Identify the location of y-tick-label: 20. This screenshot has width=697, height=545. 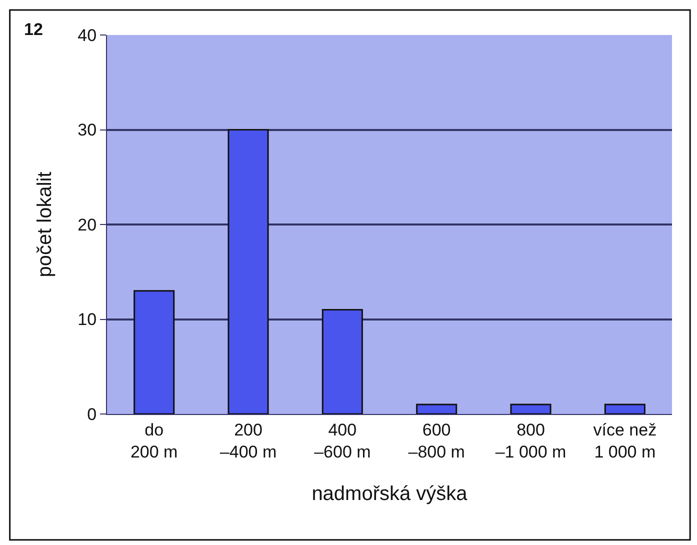
(87, 224).